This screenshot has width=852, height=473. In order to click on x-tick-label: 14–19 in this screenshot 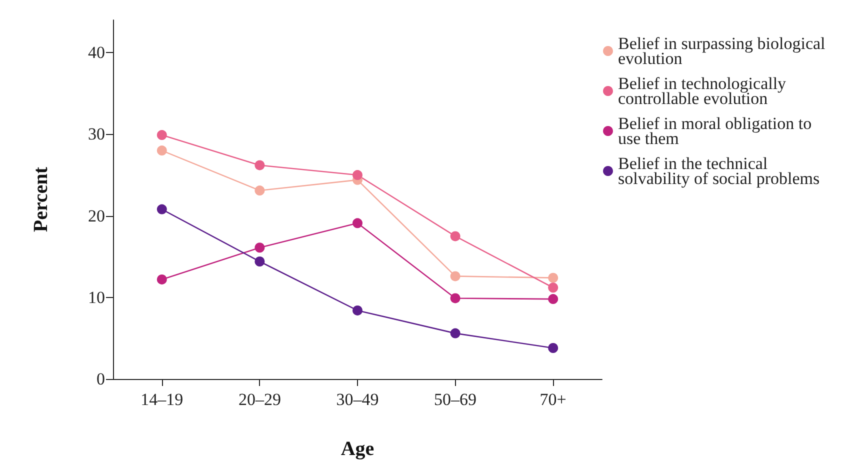, I will do `click(162, 399)`.